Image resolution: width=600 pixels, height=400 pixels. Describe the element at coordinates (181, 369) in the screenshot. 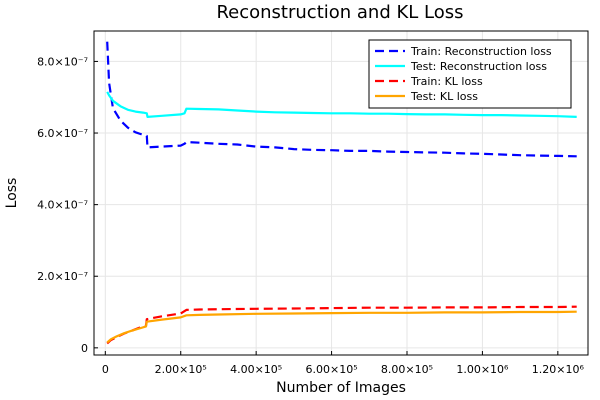

I see `x-tick-label: 2.00×10⁵` at that location.